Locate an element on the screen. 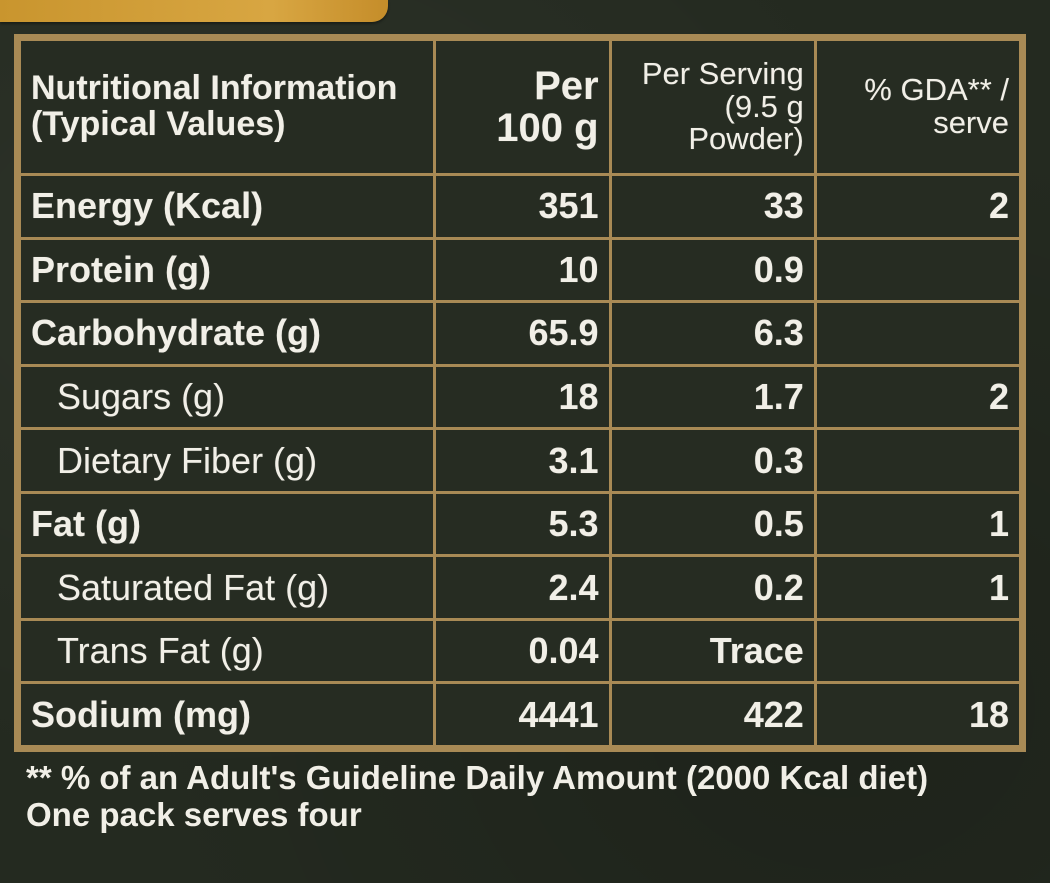 The width and height of the screenshot is (1050, 883). row-label: Trans Fat (g) is located at coordinates (227, 651).